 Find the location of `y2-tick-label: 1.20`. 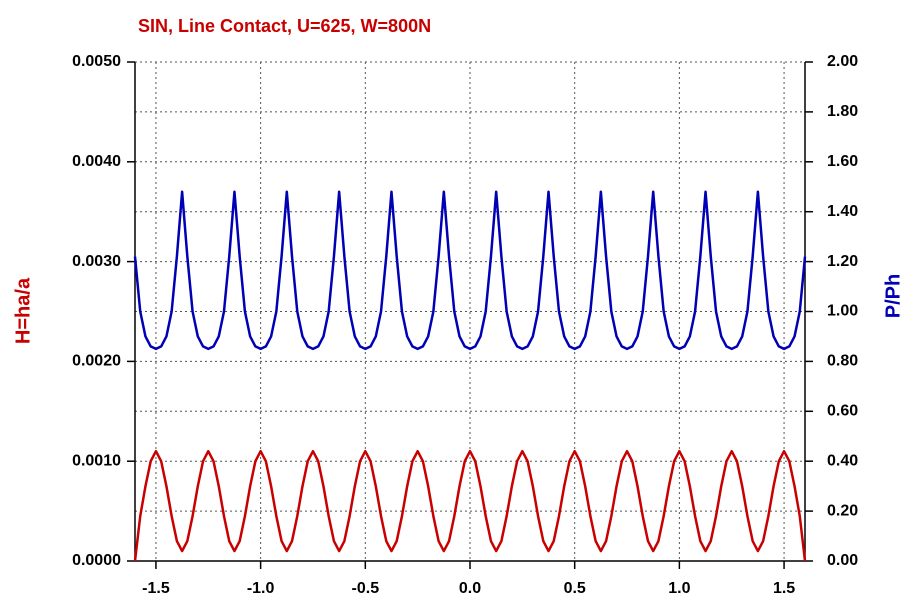

y2-tick-label: 1.20 is located at coordinates (842, 261).